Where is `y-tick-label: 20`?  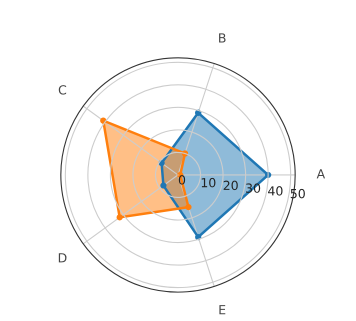 y-tick-label: 20 is located at coordinates (231, 185).